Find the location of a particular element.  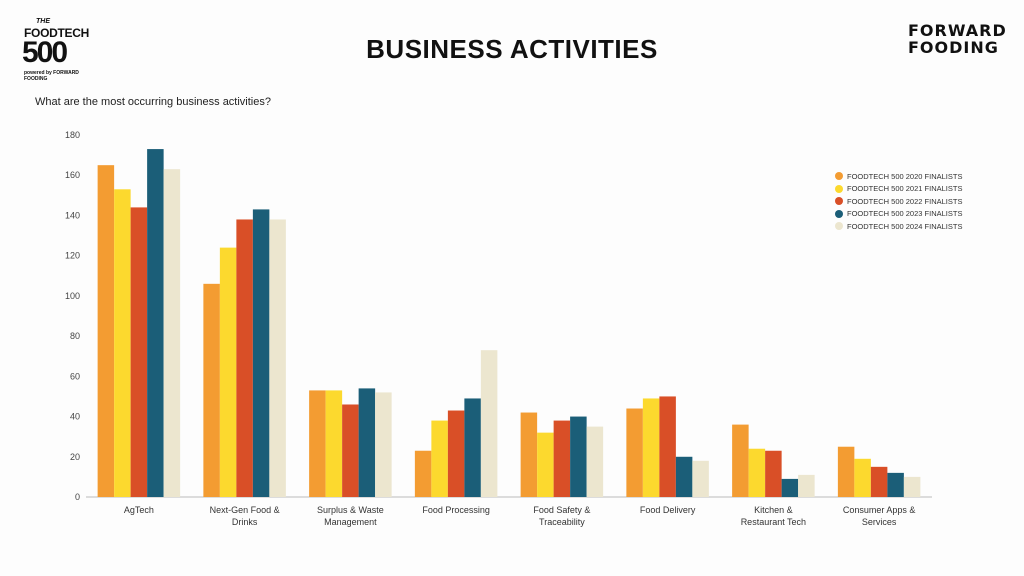

x-tick-label: Drinks is located at coordinates (245, 522).